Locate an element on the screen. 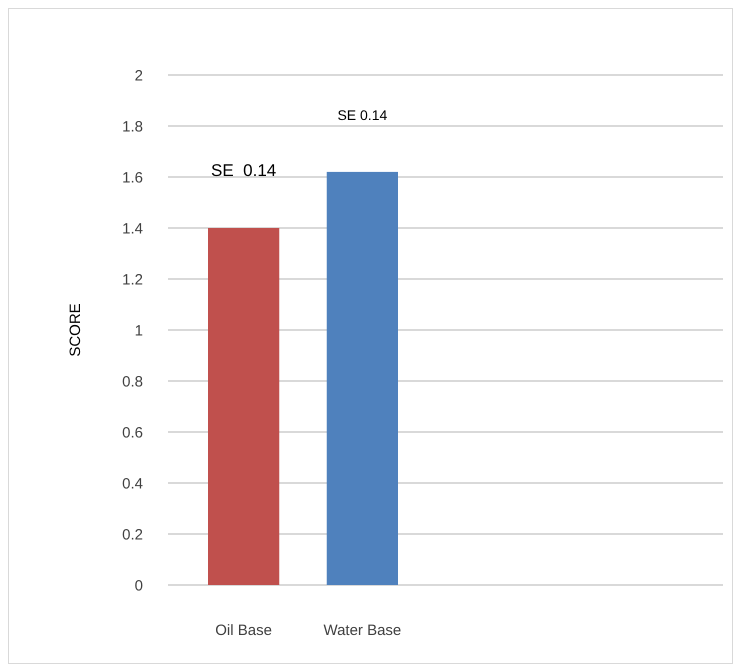  y-tick-label: 1.4 is located at coordinates (132, 229).